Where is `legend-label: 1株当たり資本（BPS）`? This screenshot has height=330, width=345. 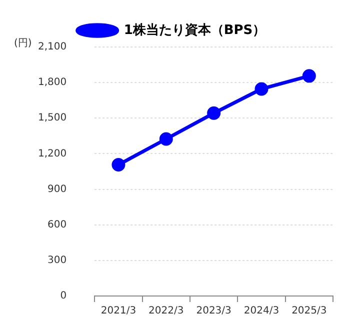
legend-label: 1株当たり資本（BPS） is located at coordinates (195, 30).